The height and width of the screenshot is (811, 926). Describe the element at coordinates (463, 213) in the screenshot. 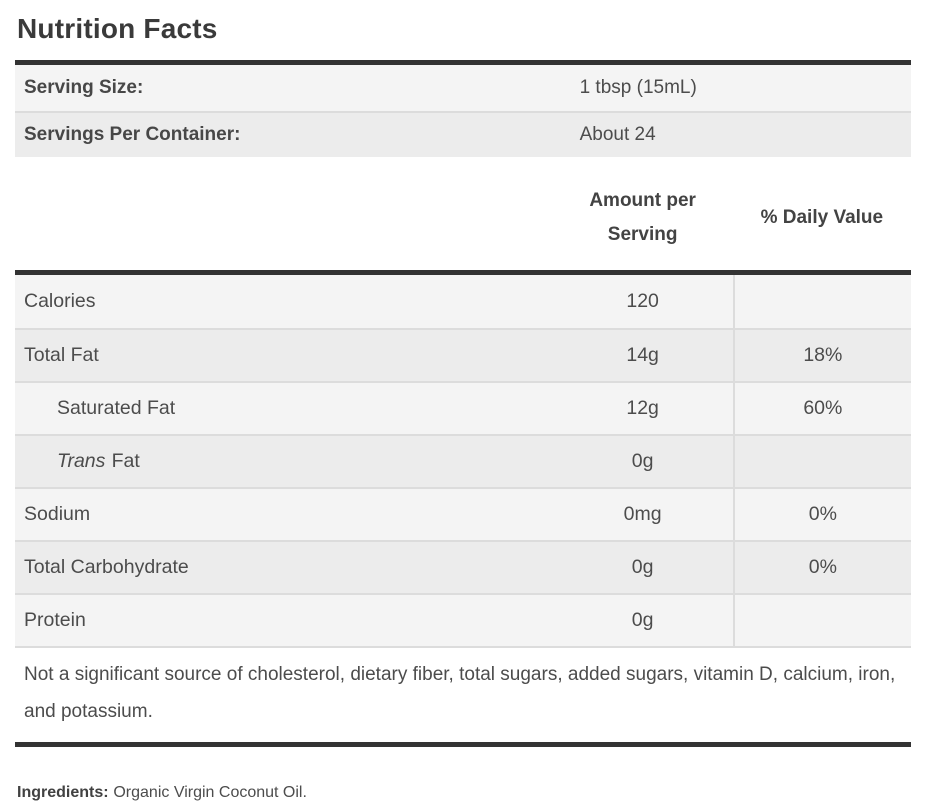

I see `column-header-row: Amount per Serving % Daily Value` at that location.